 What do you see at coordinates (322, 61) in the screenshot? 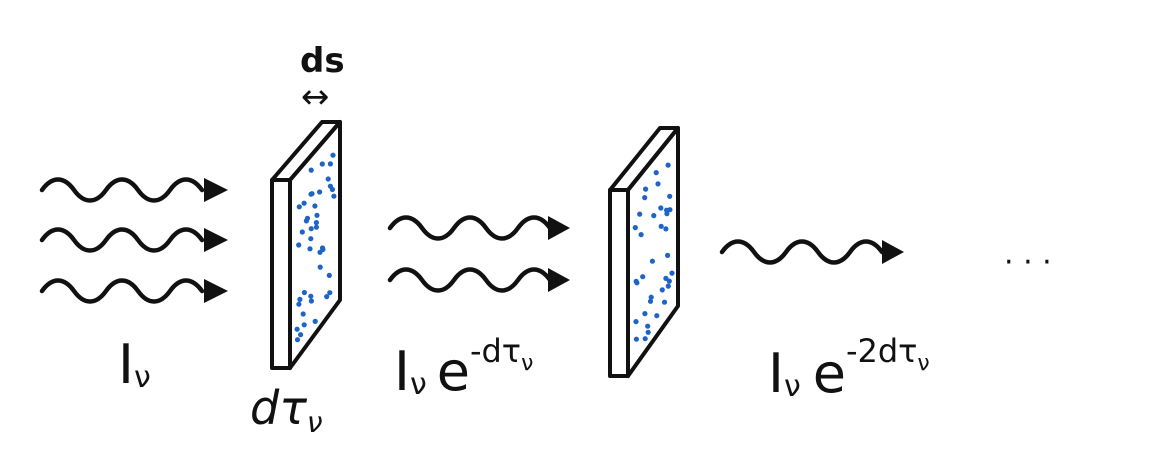
I see `ds-label: ds` at bounding box center [322, 61].